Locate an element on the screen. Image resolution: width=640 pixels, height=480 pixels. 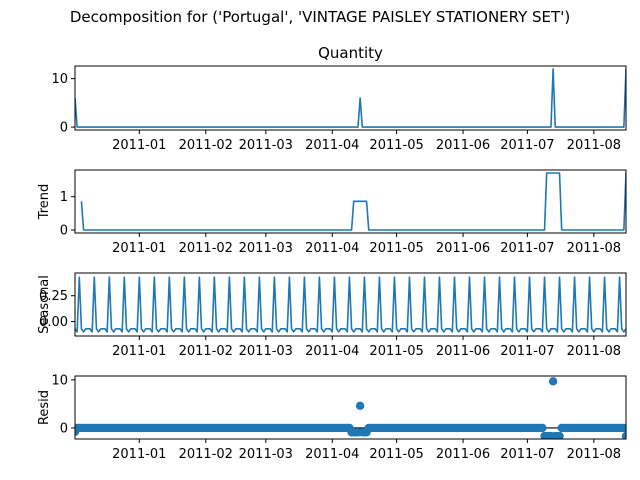
y-axis-label: Seasonal is located at coordinates (44, 304).